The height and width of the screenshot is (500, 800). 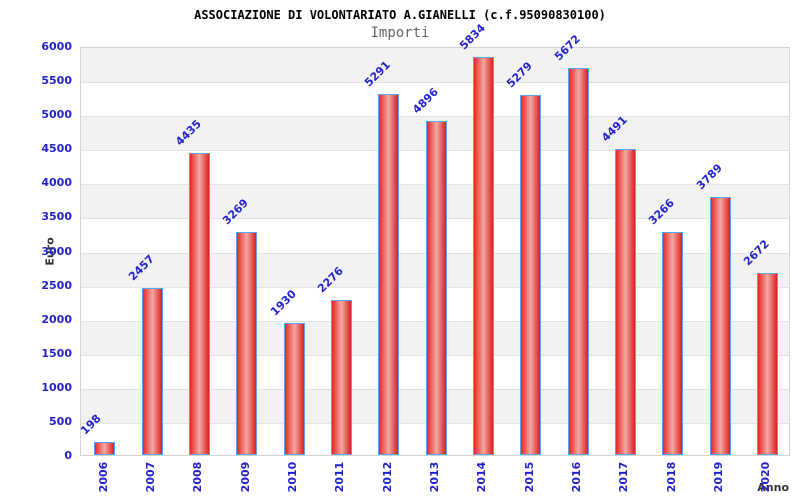 I want to click on y-tick-label: 3000, so click(x=56, y=251).